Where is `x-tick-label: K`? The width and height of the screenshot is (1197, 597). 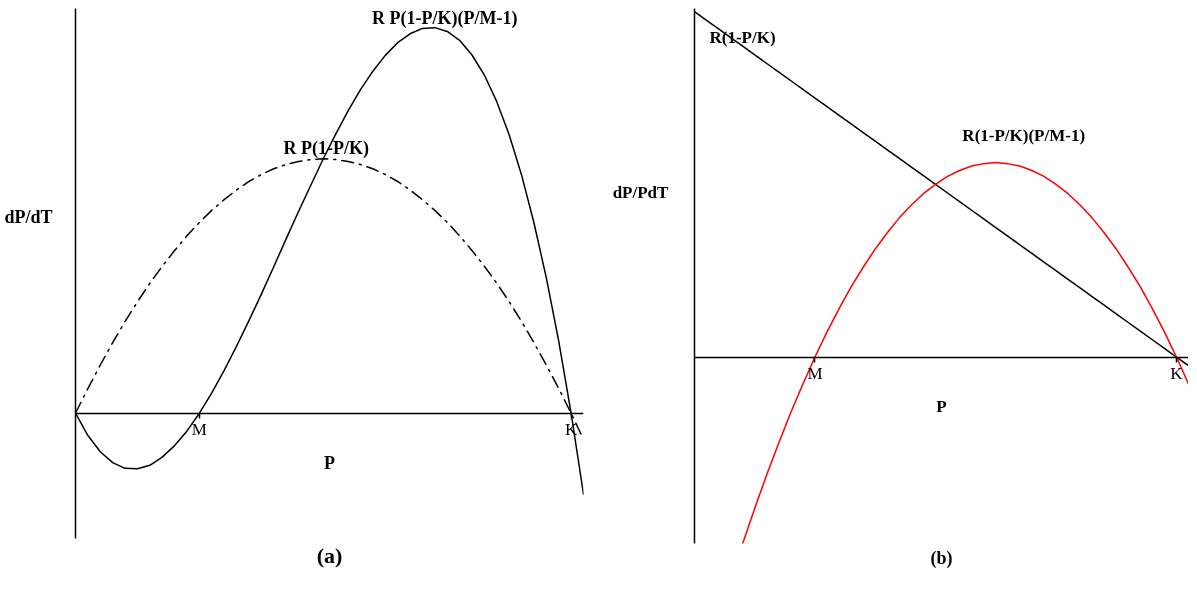 x-tick-label: K is located at coordinates (1177, 374).